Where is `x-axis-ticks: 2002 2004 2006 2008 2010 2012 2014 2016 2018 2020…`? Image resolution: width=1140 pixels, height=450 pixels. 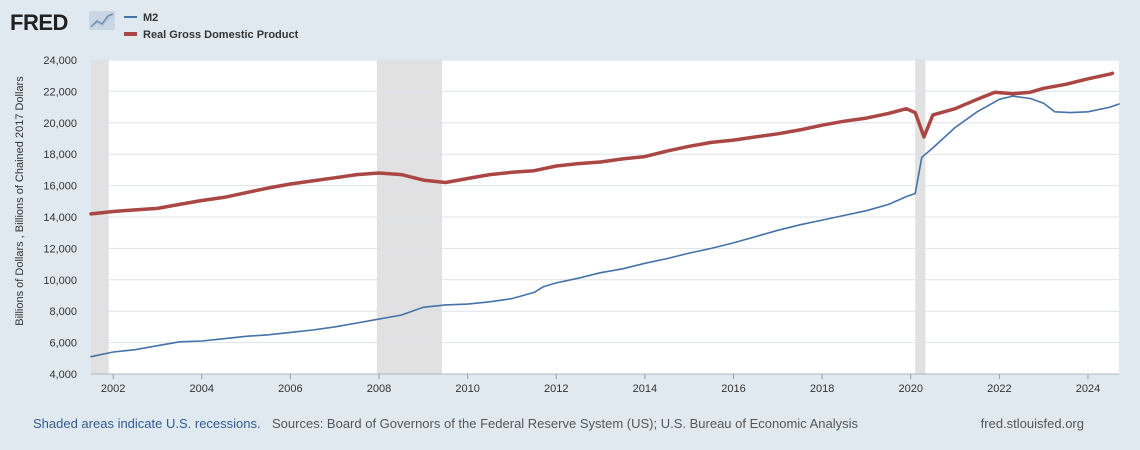 x-axis-ticks: 2002 2004 2006 2008 2010 2012 2014 2016 2018 2020… is located at coordinates (605, 384).